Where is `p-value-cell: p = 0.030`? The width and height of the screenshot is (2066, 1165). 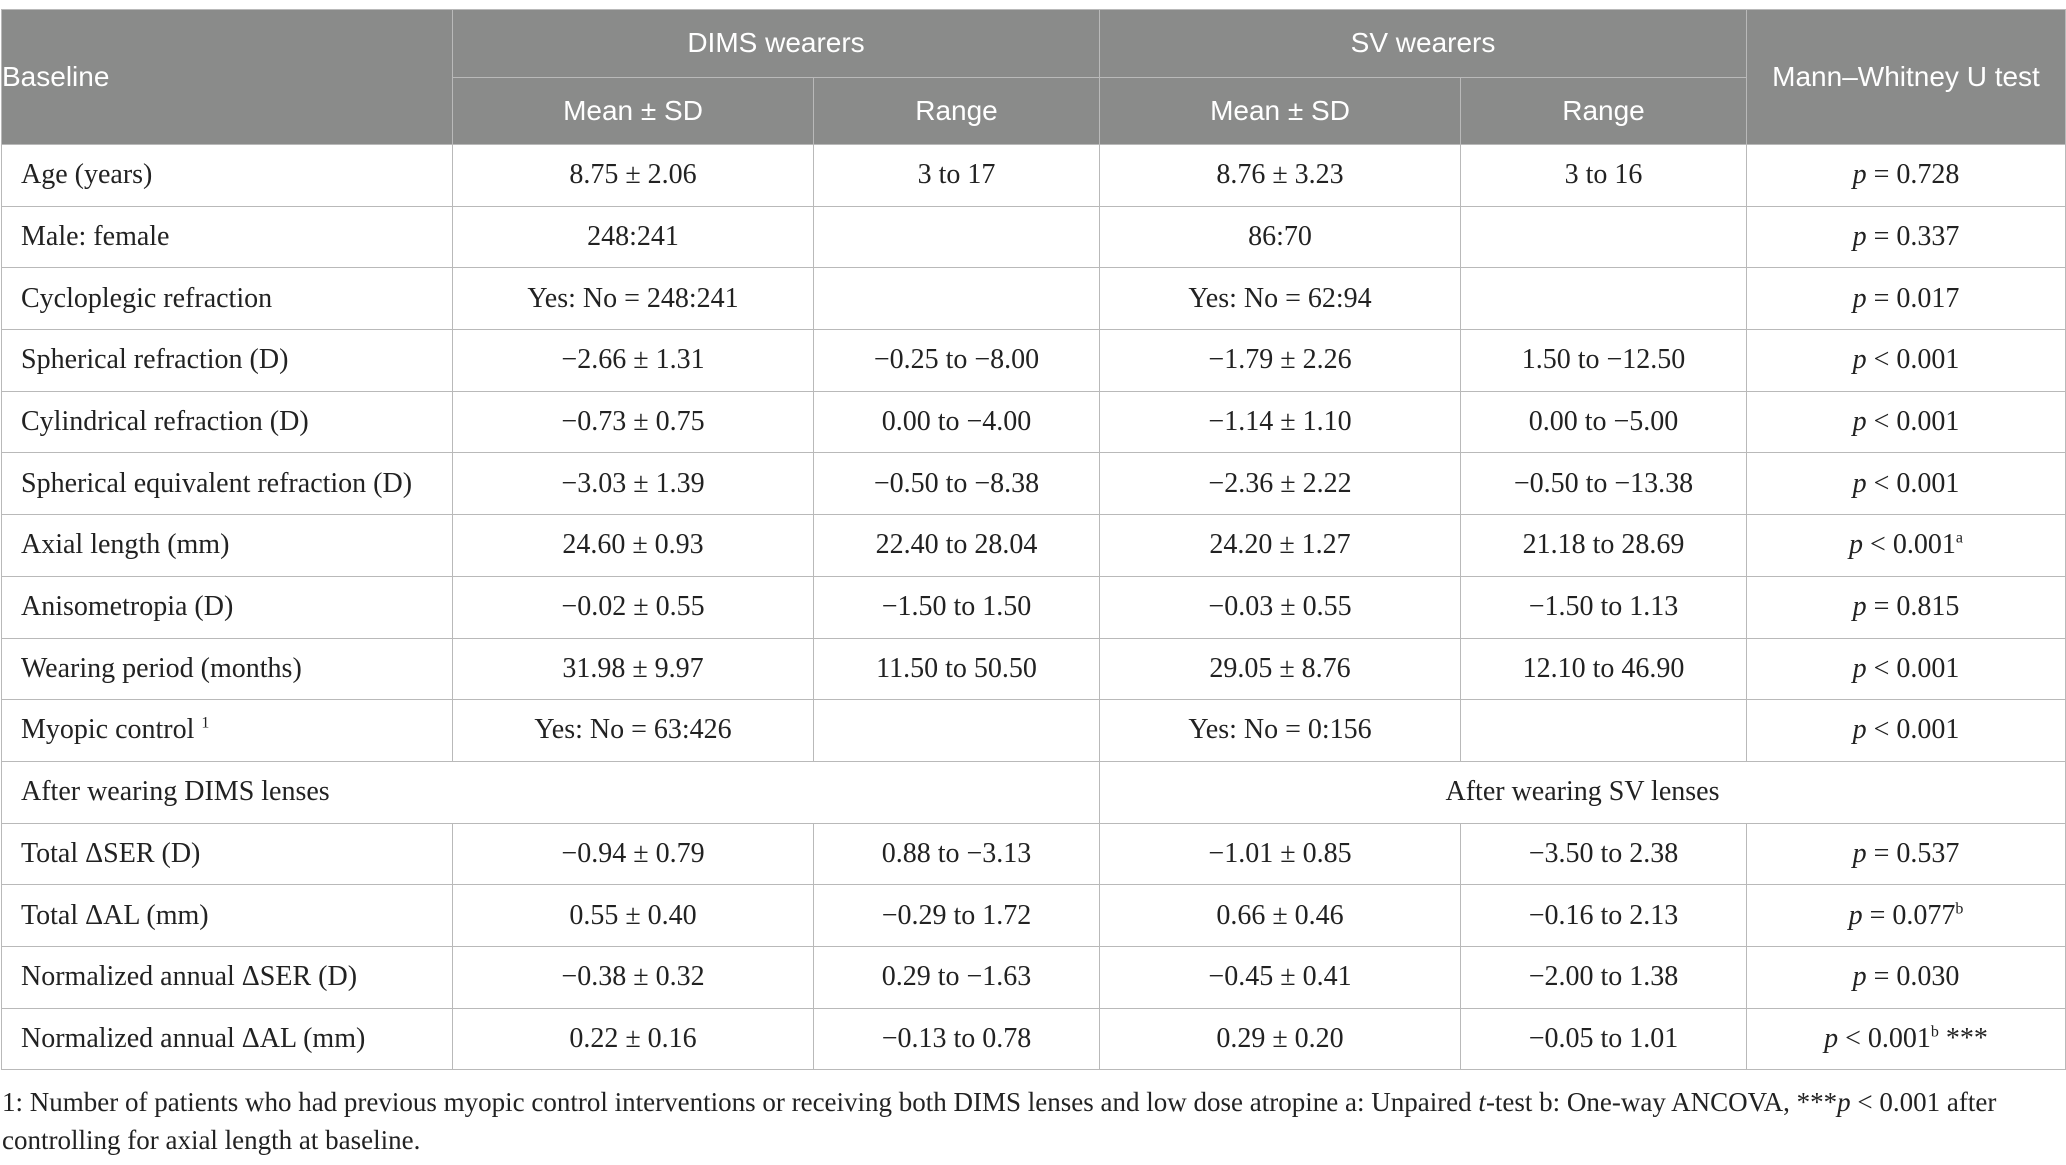
p-value-cell: p = 0.030 is located at coordinates (1906, 977).